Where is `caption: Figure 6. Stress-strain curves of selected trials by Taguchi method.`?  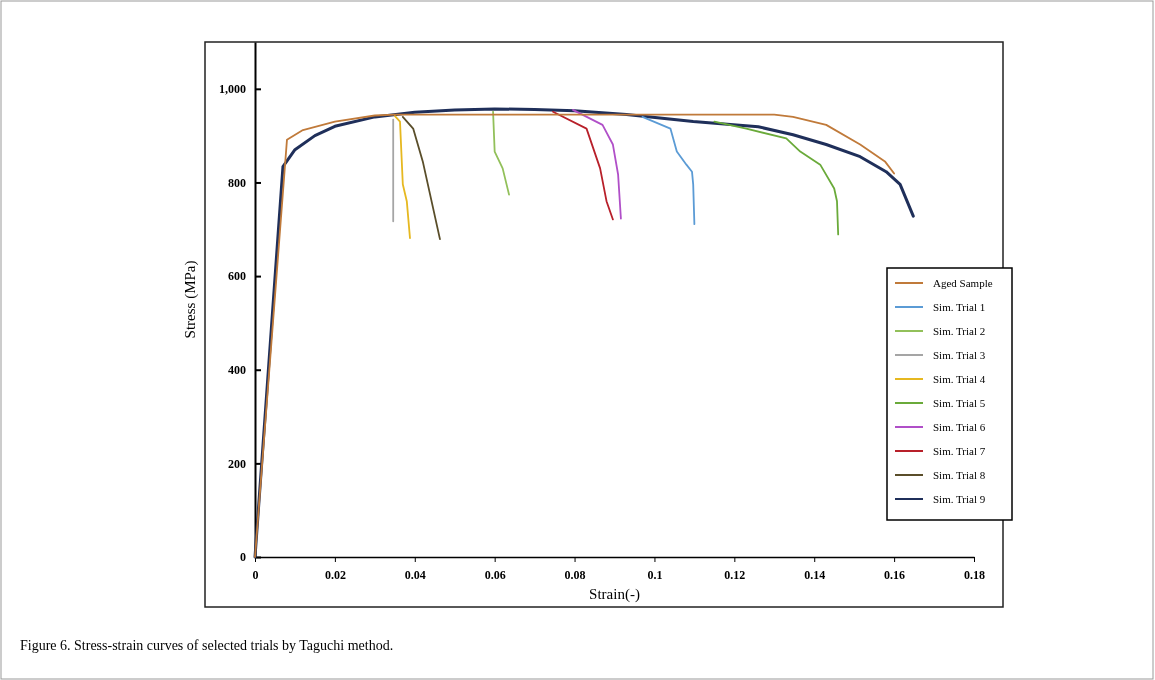 caption: Figure 6. Stress-strain curves of selected trials by Taguchi method. is located at coordinates (207, 645).